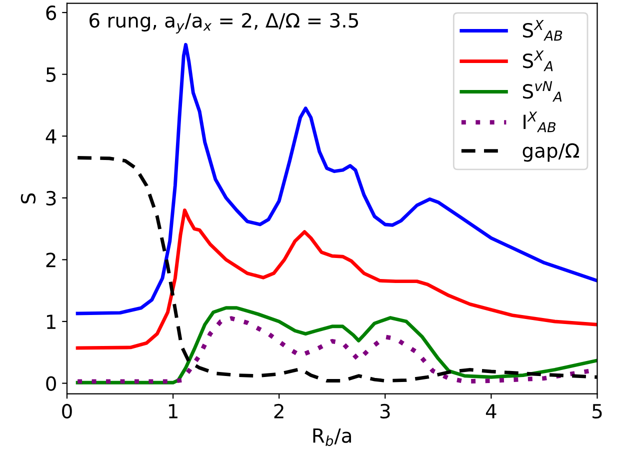  Describe the element at coordinates (173, 411) in the screenshot. I see `x-tick-label: 1` at that location.